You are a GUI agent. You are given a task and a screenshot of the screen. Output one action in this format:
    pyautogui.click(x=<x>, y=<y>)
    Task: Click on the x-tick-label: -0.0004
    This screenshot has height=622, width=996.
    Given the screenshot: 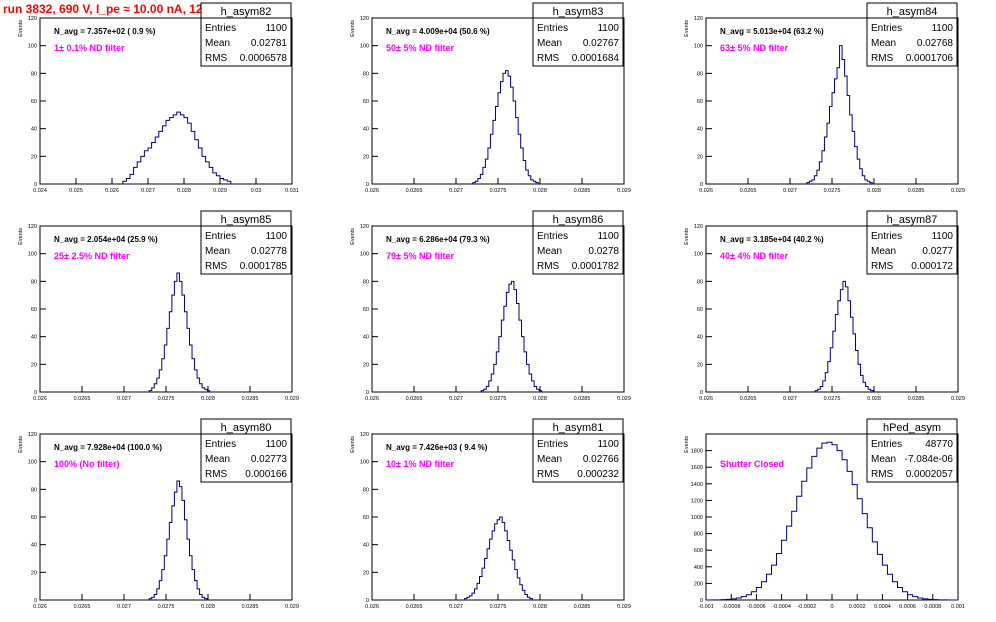 What is the action you would take?
    pyautogui.click(x=781, y=607)
    